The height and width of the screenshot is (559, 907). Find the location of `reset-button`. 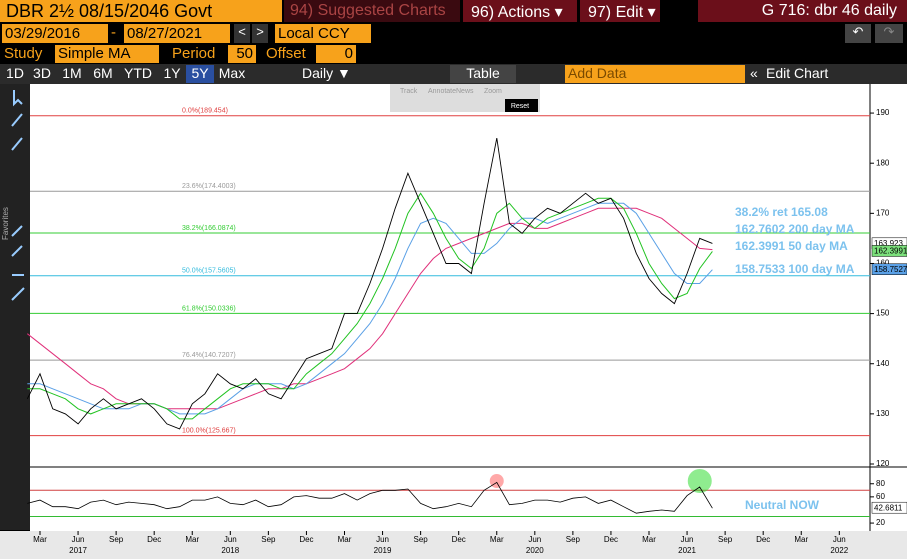

reset-button is located at coordinates (521, 105).